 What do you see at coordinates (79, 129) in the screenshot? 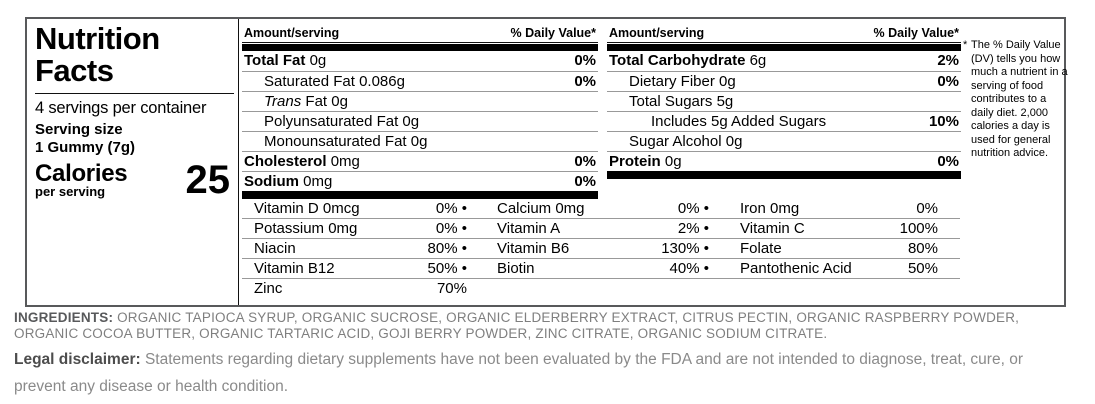
I see `serving-size-label: Serving size` at bounding box center [79, 129].